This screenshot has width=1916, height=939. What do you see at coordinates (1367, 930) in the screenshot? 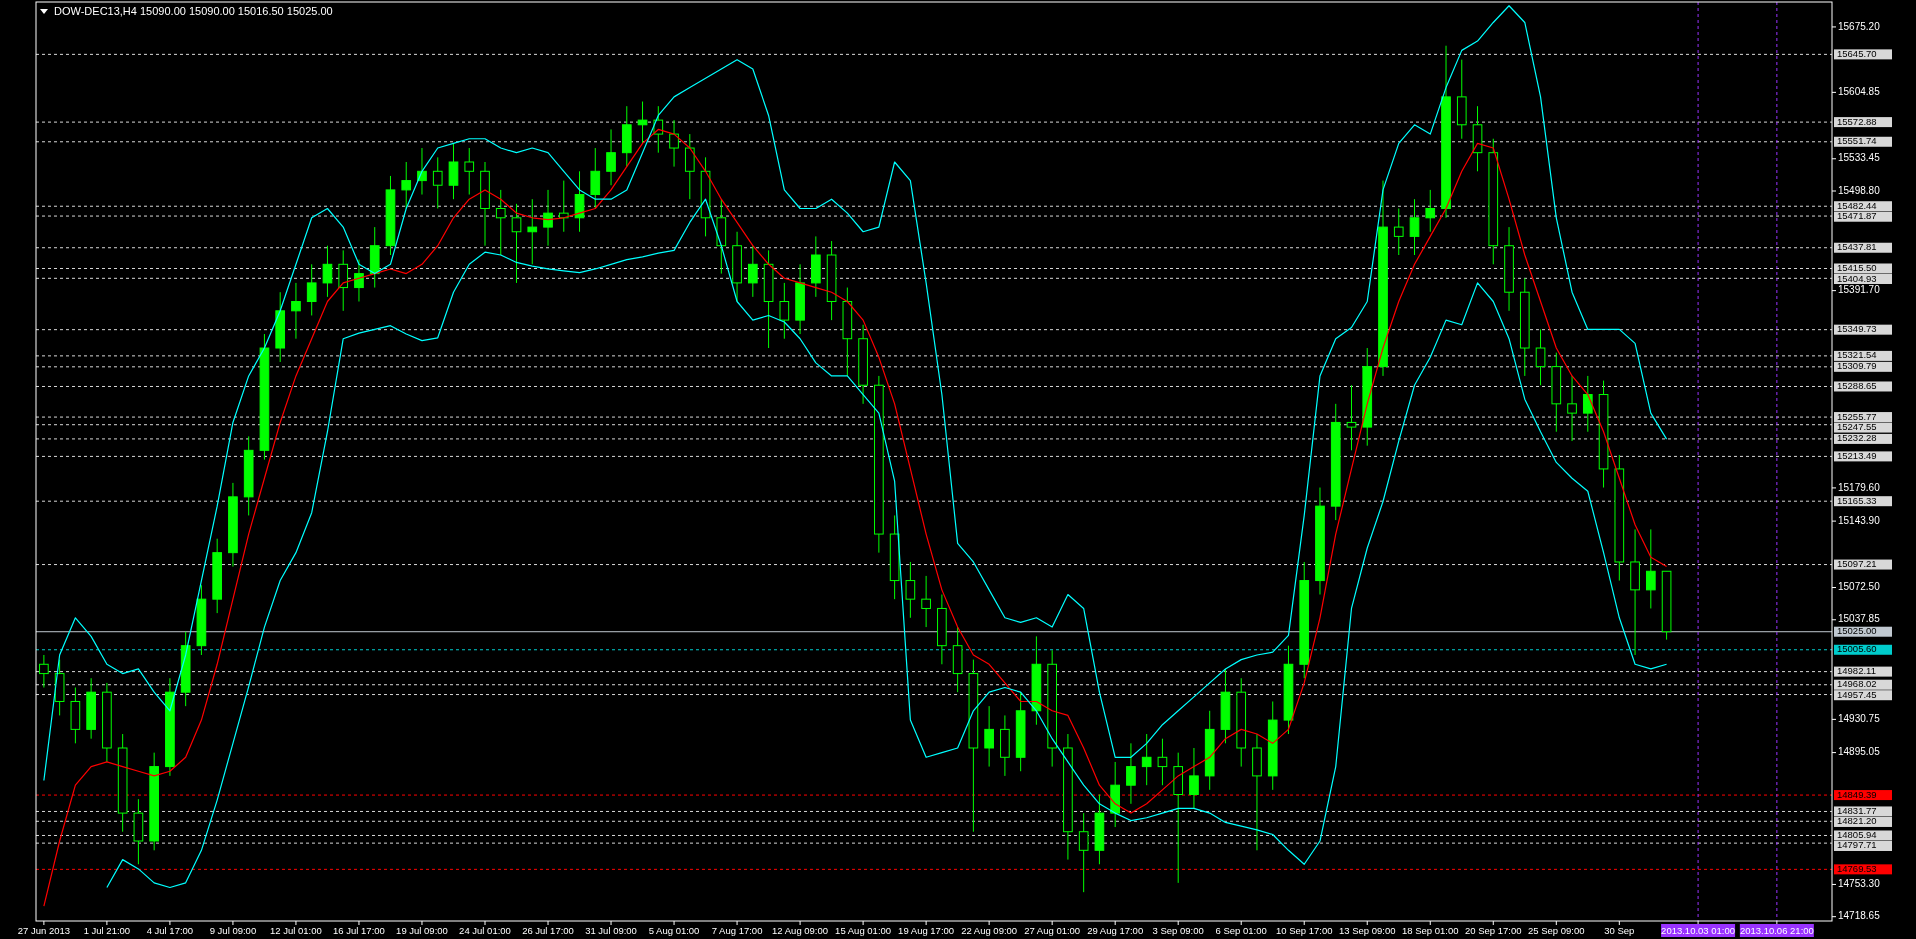
I see `x-tick-label: 13 Sep 09:00` at bounding box center [1367, 930].